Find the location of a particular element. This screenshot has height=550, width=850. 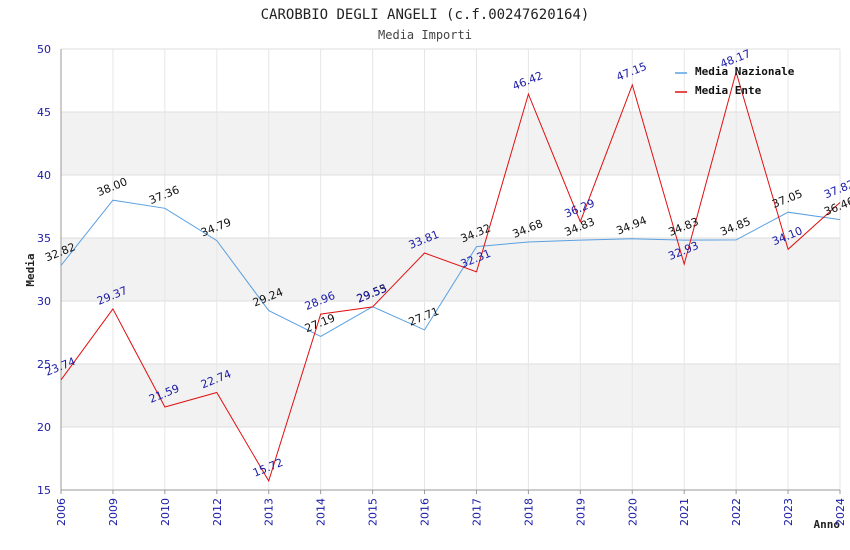

data-label-media-nazionale: 34.85 is located at coordinates (735, 227).